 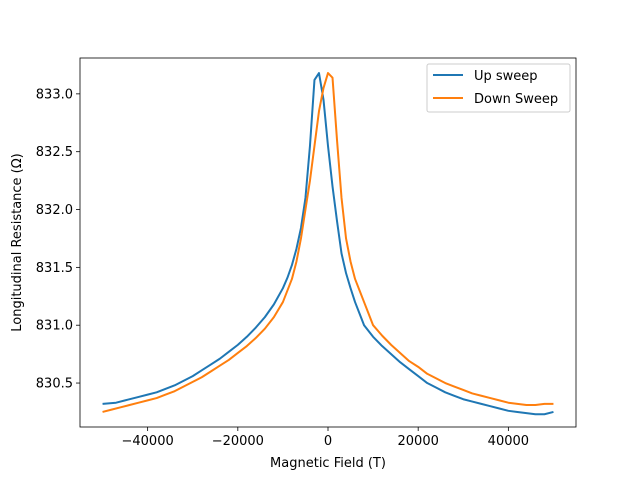 What do you see at coordinates (17, 242) in the screenshot?
I see `y-axis-label: Longitudinal Resistance (Ω)` at bounding box center [17, 242].